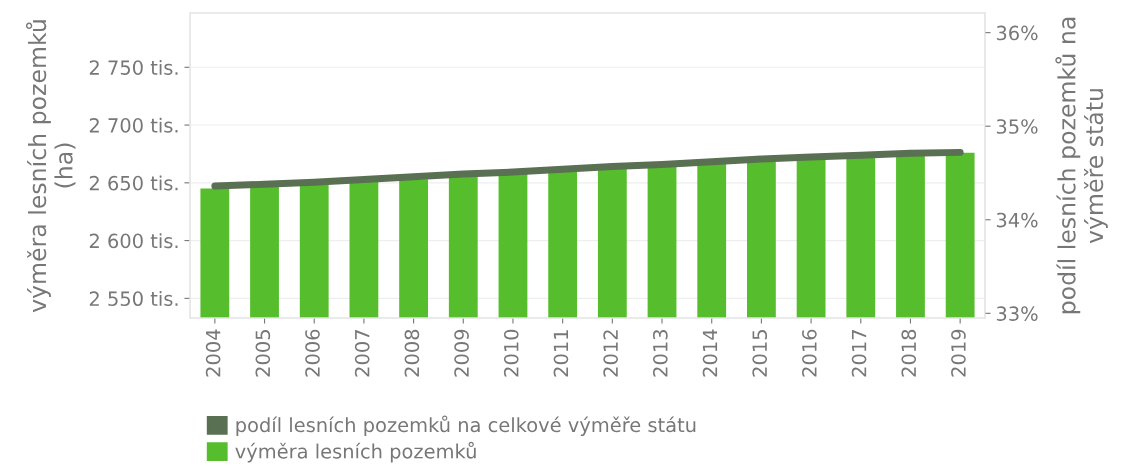 This screenshot has width=1136, height=469. What do you see at coordinates (809, 353) in the screenshot?
I see `x-tick-label: 2016` at bounding box center [809, 353].